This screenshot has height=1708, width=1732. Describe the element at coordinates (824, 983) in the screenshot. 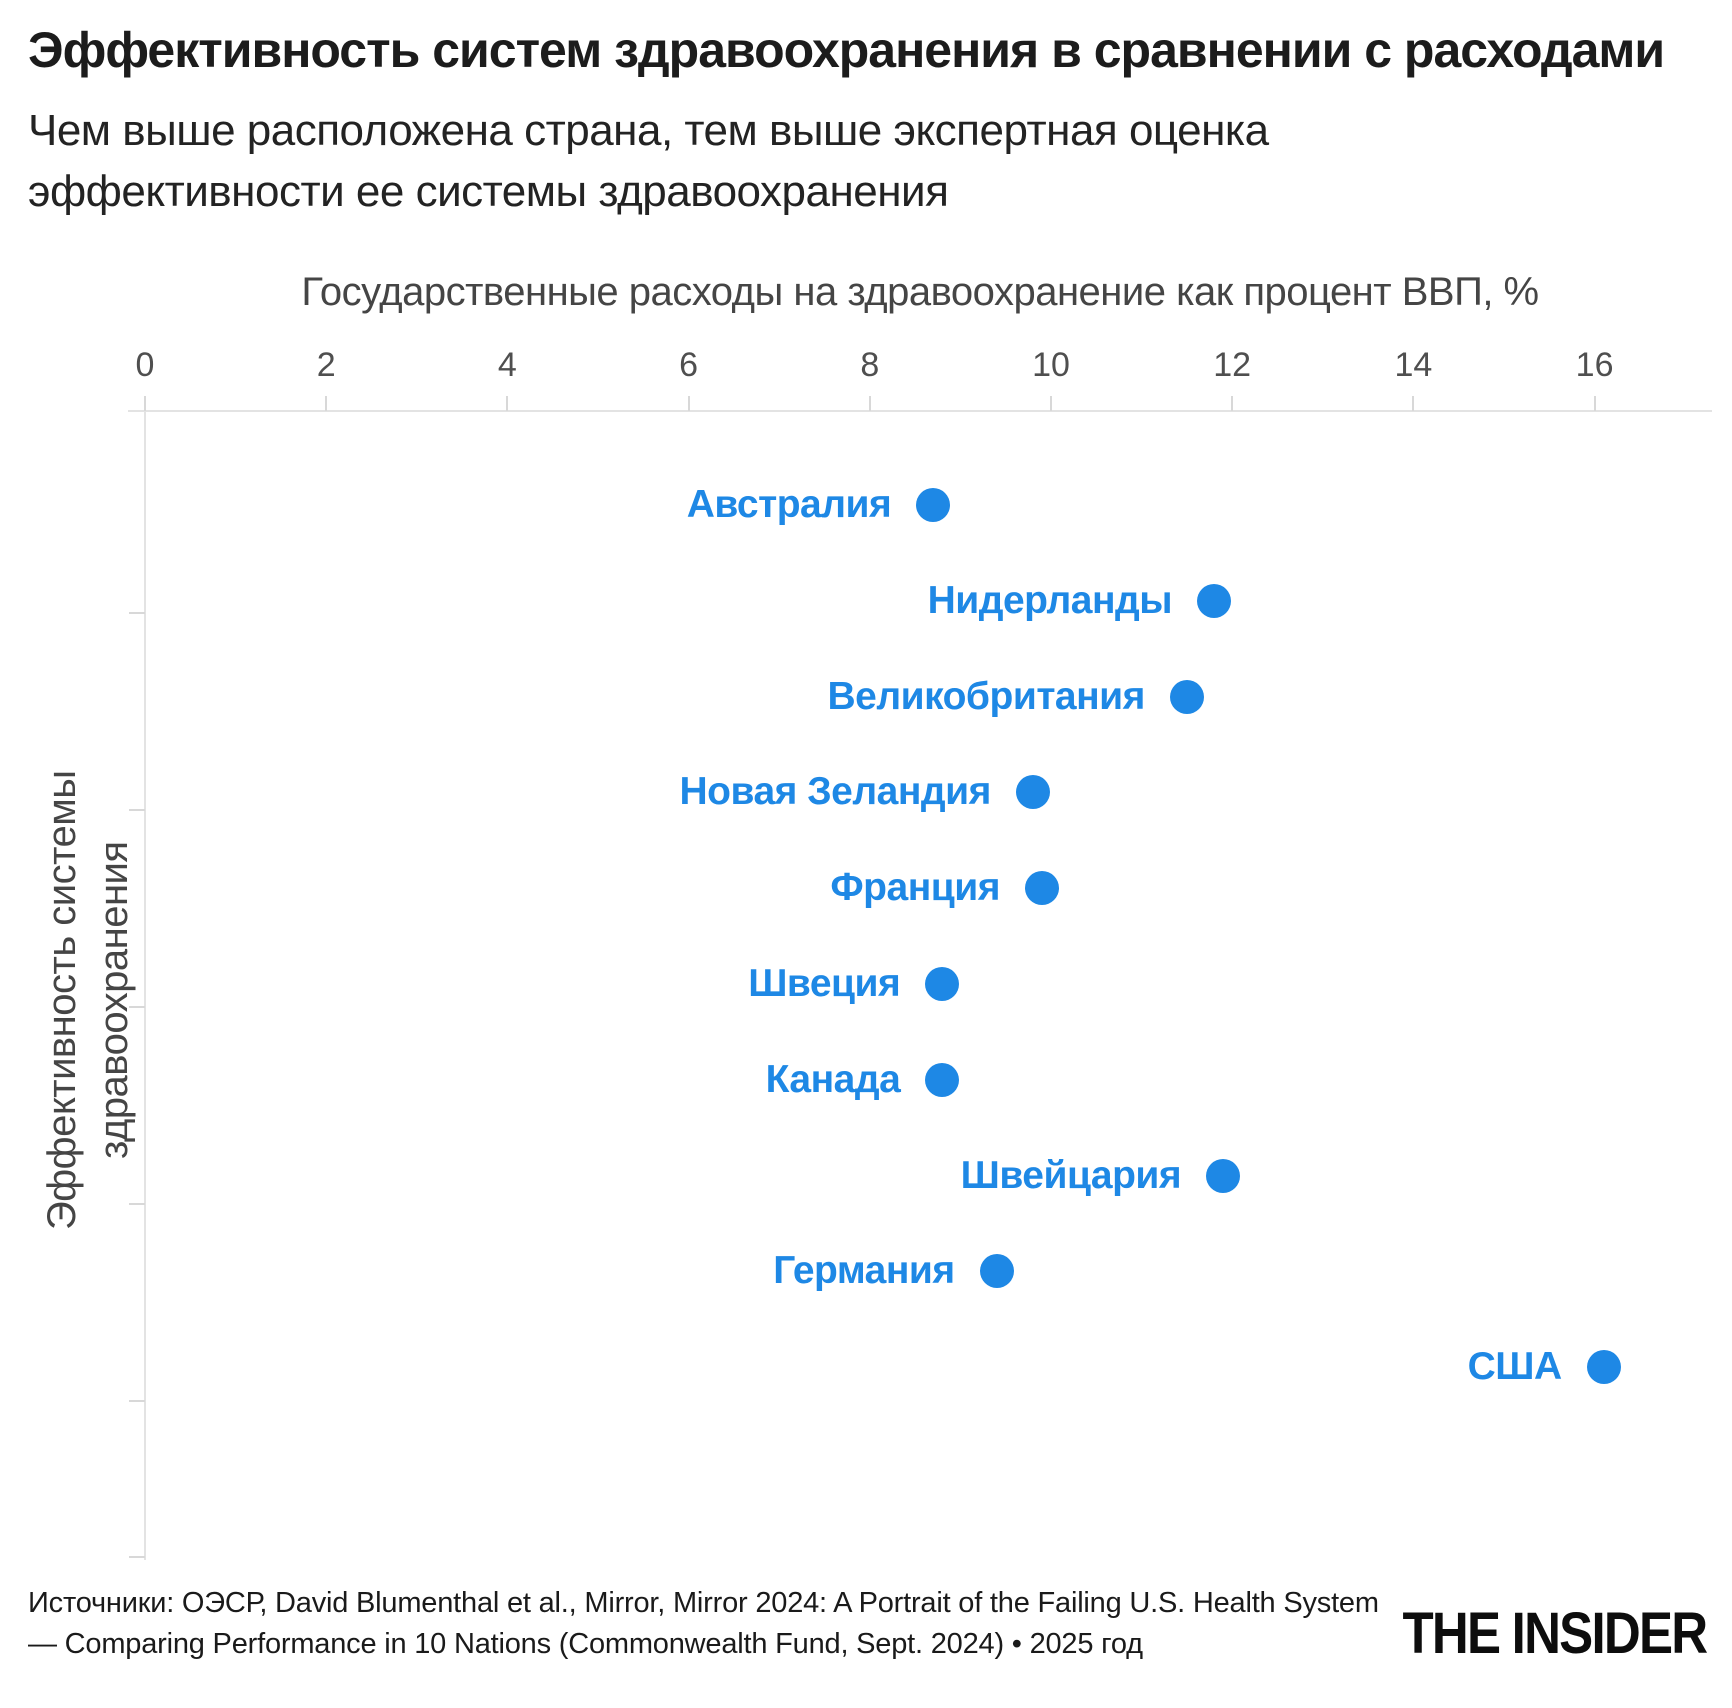

I see `data-point-label: Швеция` at that location.